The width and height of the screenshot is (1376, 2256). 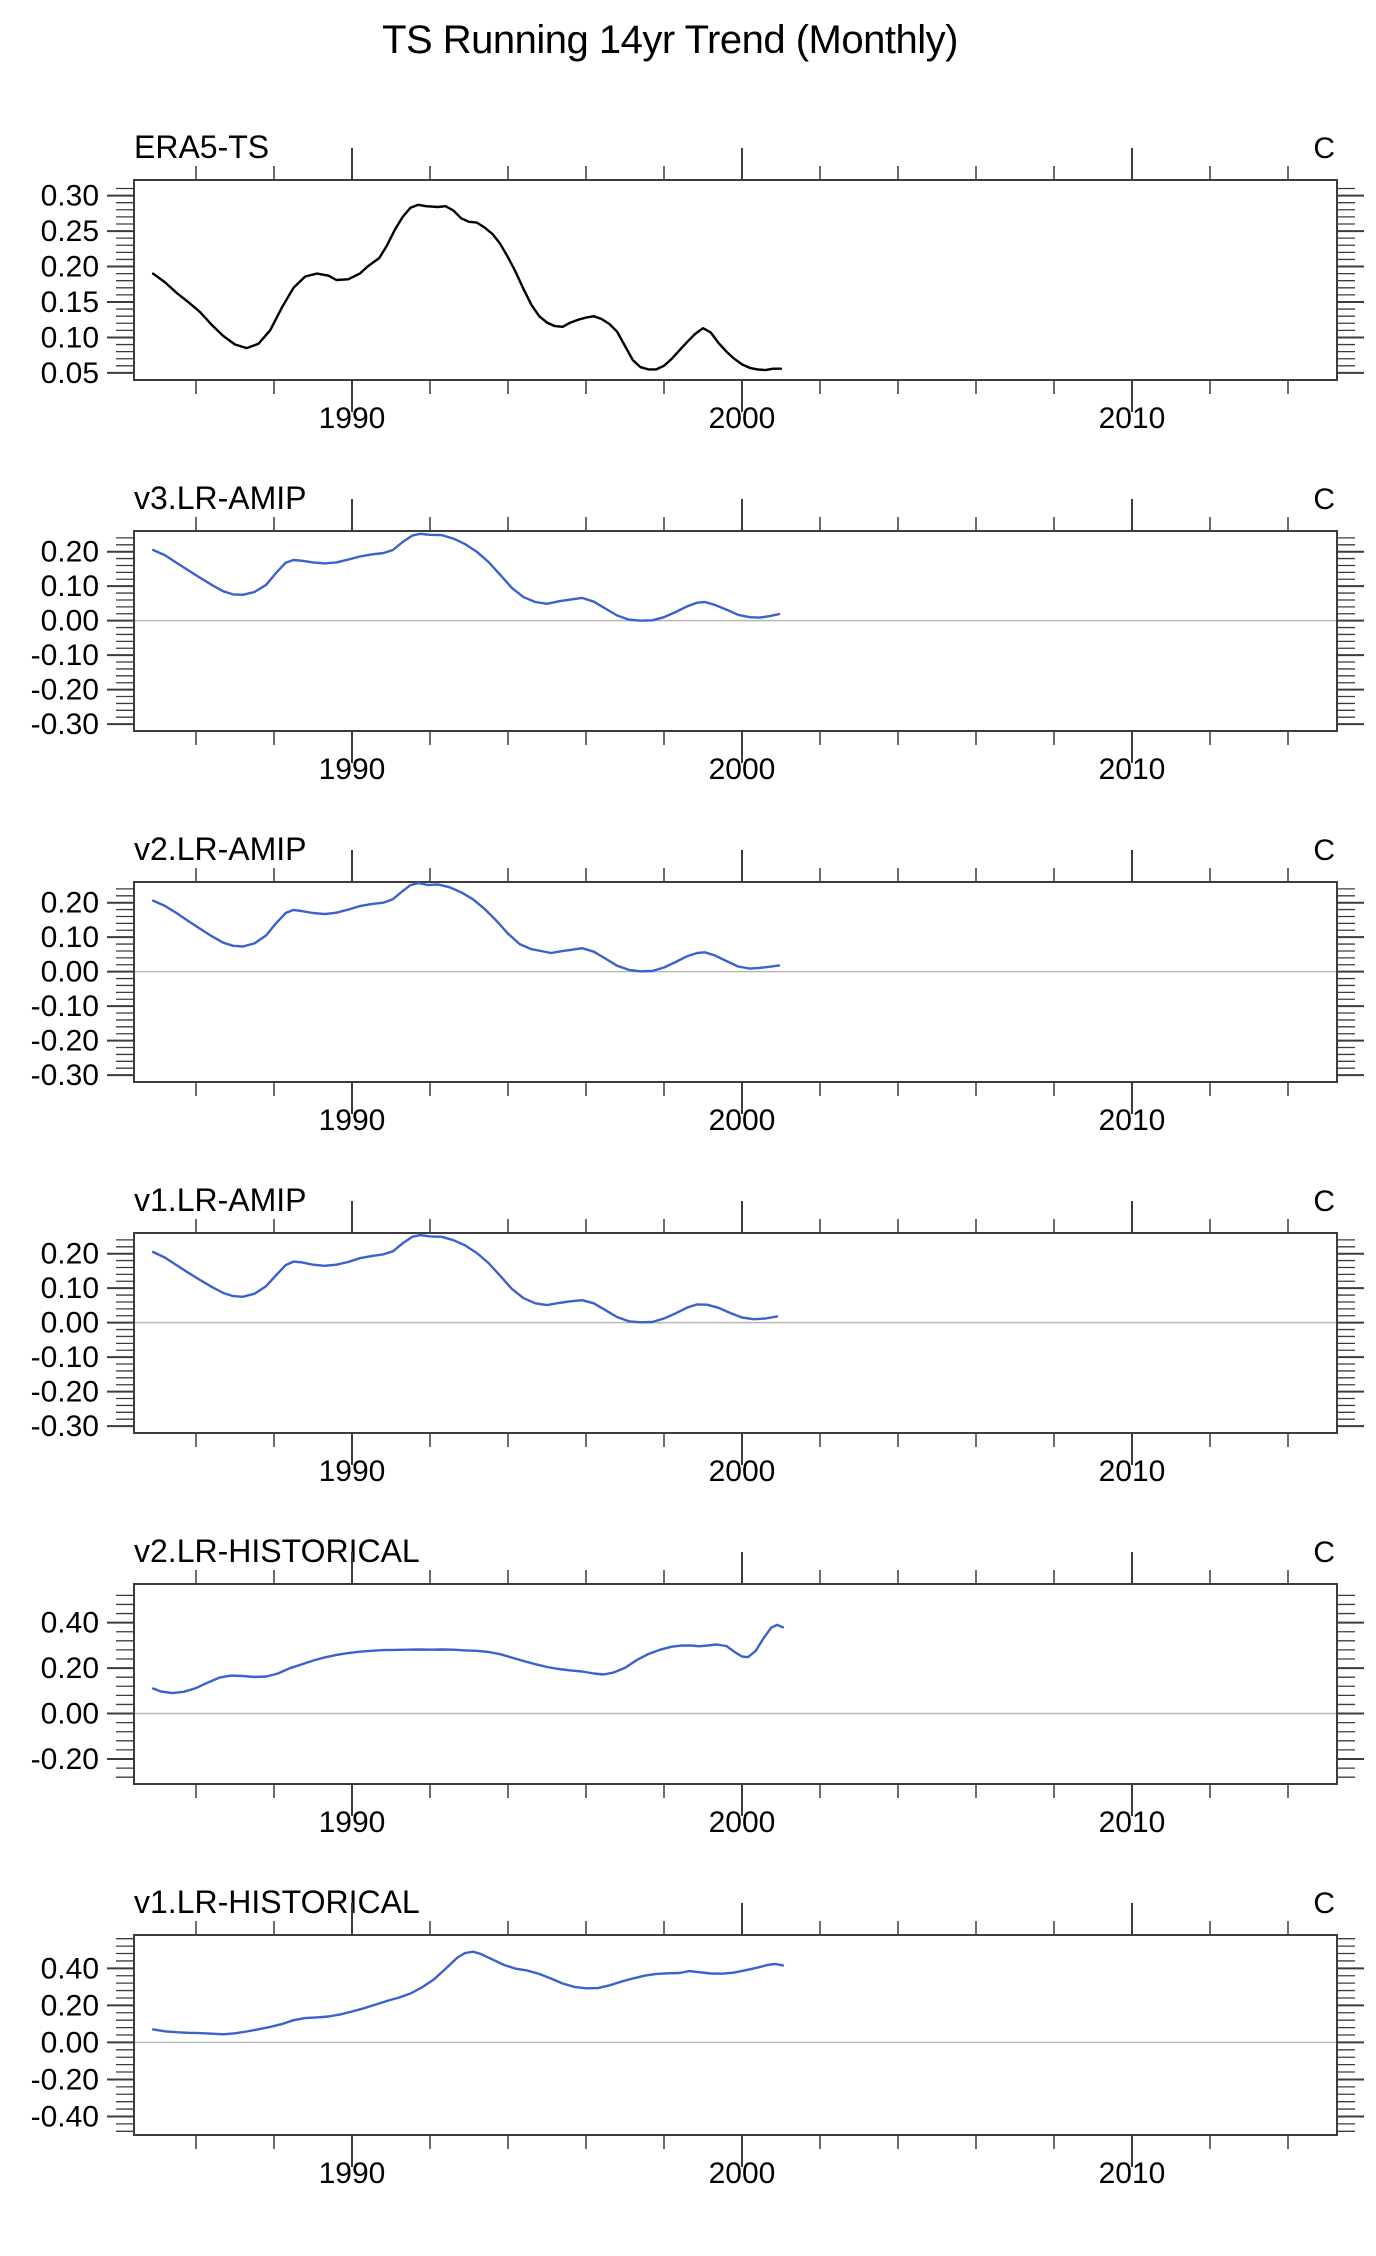 I want to click on y-tick-label: -0.40, so click(x=65, y=2116).